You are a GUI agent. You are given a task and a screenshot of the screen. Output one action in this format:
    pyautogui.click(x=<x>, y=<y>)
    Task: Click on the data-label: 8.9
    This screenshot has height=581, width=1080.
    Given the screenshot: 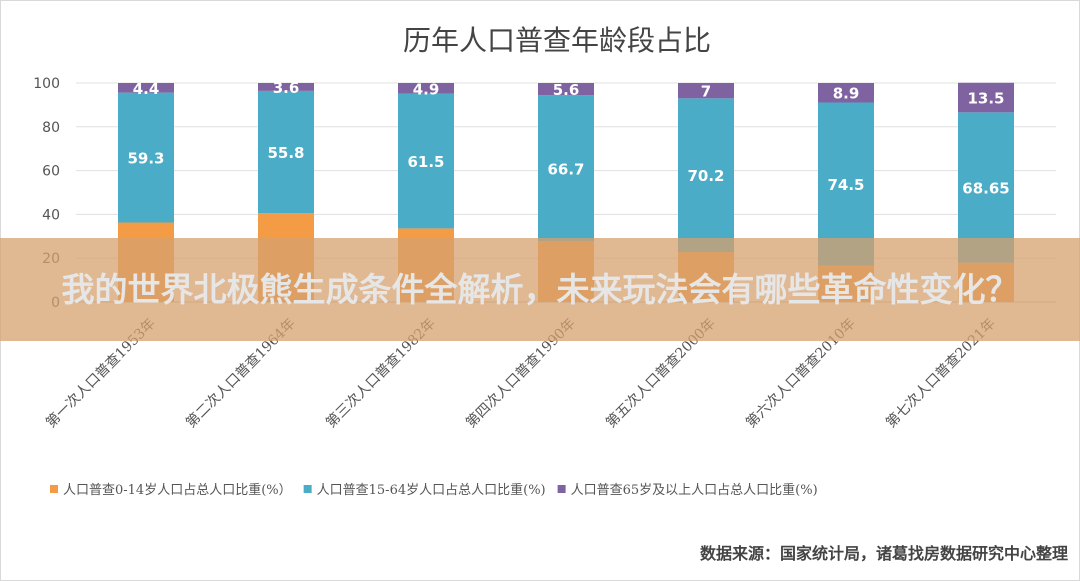 What is the action you would take?
    pyautogui.click(x=846, y=94)
    